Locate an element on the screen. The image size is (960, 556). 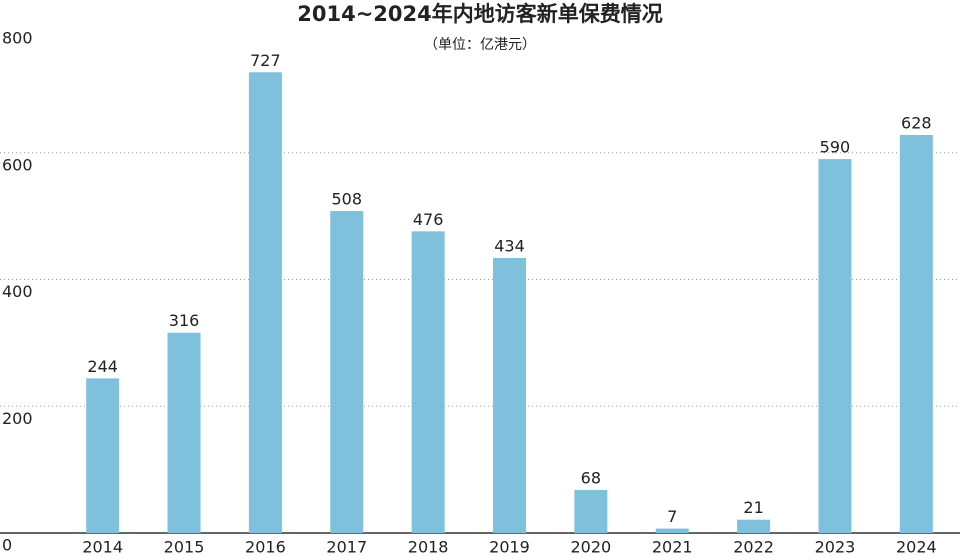
y-tick-label: 600 is located at coordinates (17, 164).